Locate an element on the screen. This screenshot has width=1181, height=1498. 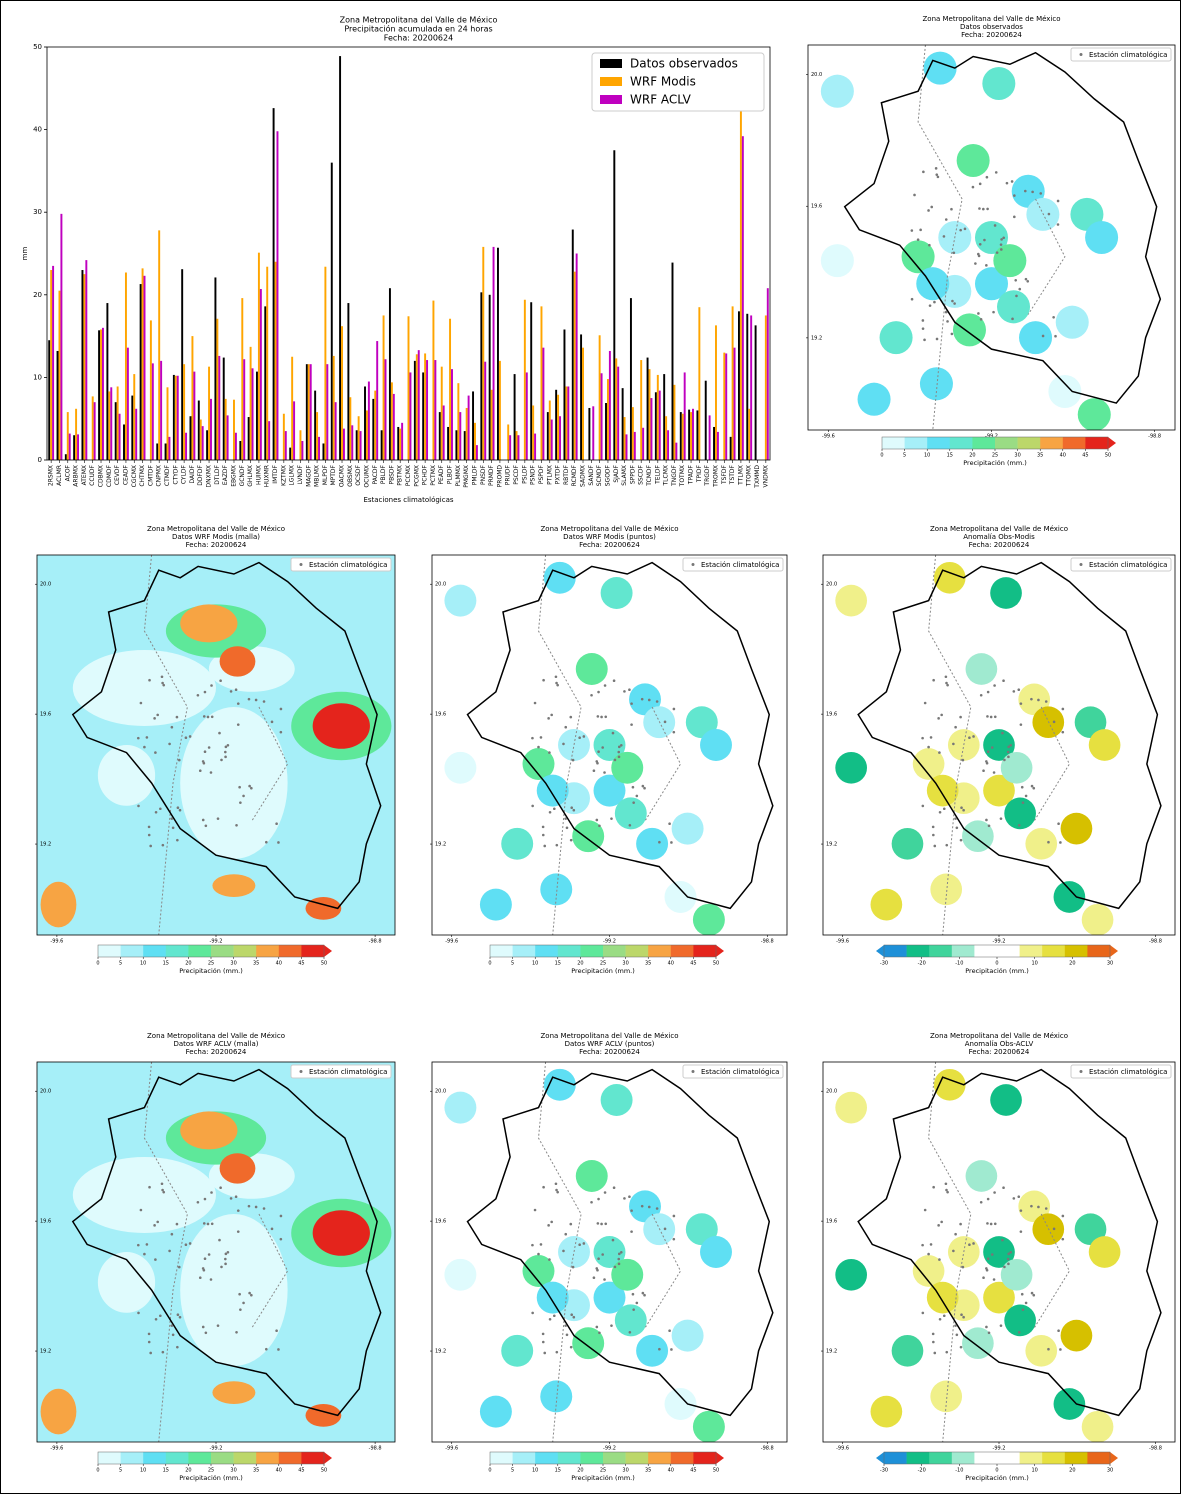
colorbar-tick-label: 20 is located at coordinates (580, 964).